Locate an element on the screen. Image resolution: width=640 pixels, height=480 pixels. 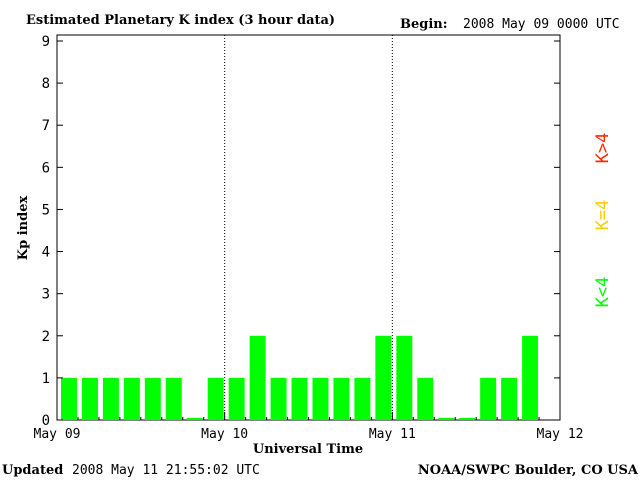
y-tick-label: 9 is located at coordinates (46, 42).